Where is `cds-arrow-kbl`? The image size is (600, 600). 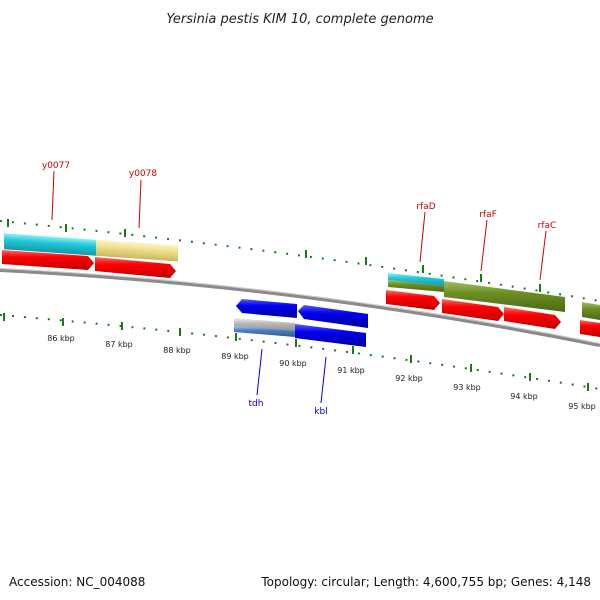
cds-arrow-kbl is located at coordinates (330, 335).